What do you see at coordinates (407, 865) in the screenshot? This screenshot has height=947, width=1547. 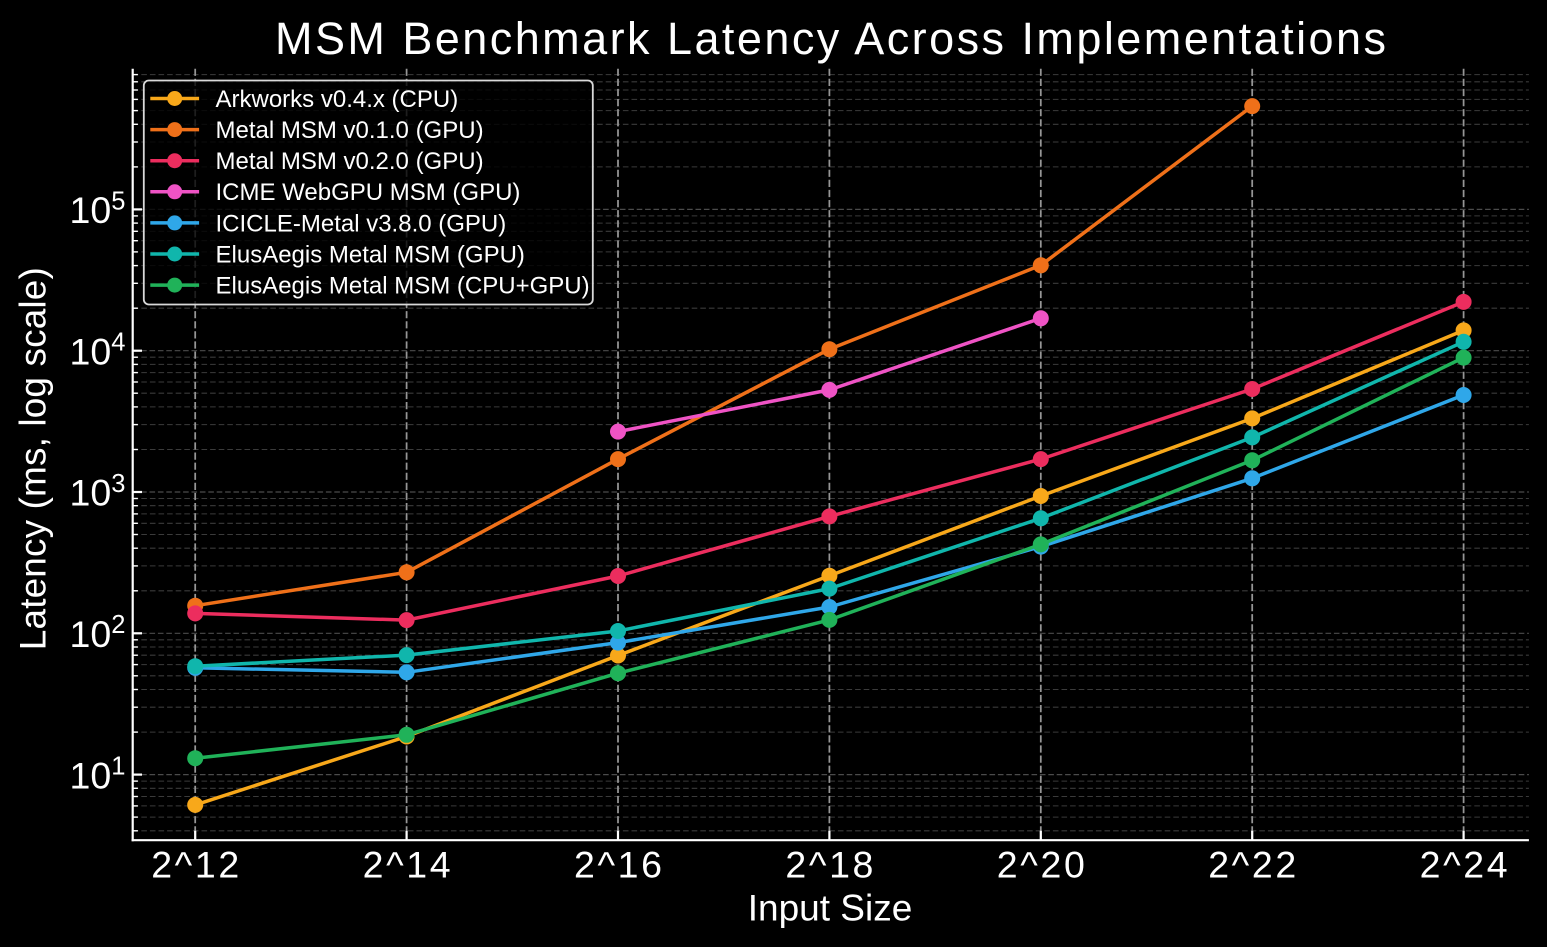 I see `svg-text: 2^14` at bounding box center [407, 865].